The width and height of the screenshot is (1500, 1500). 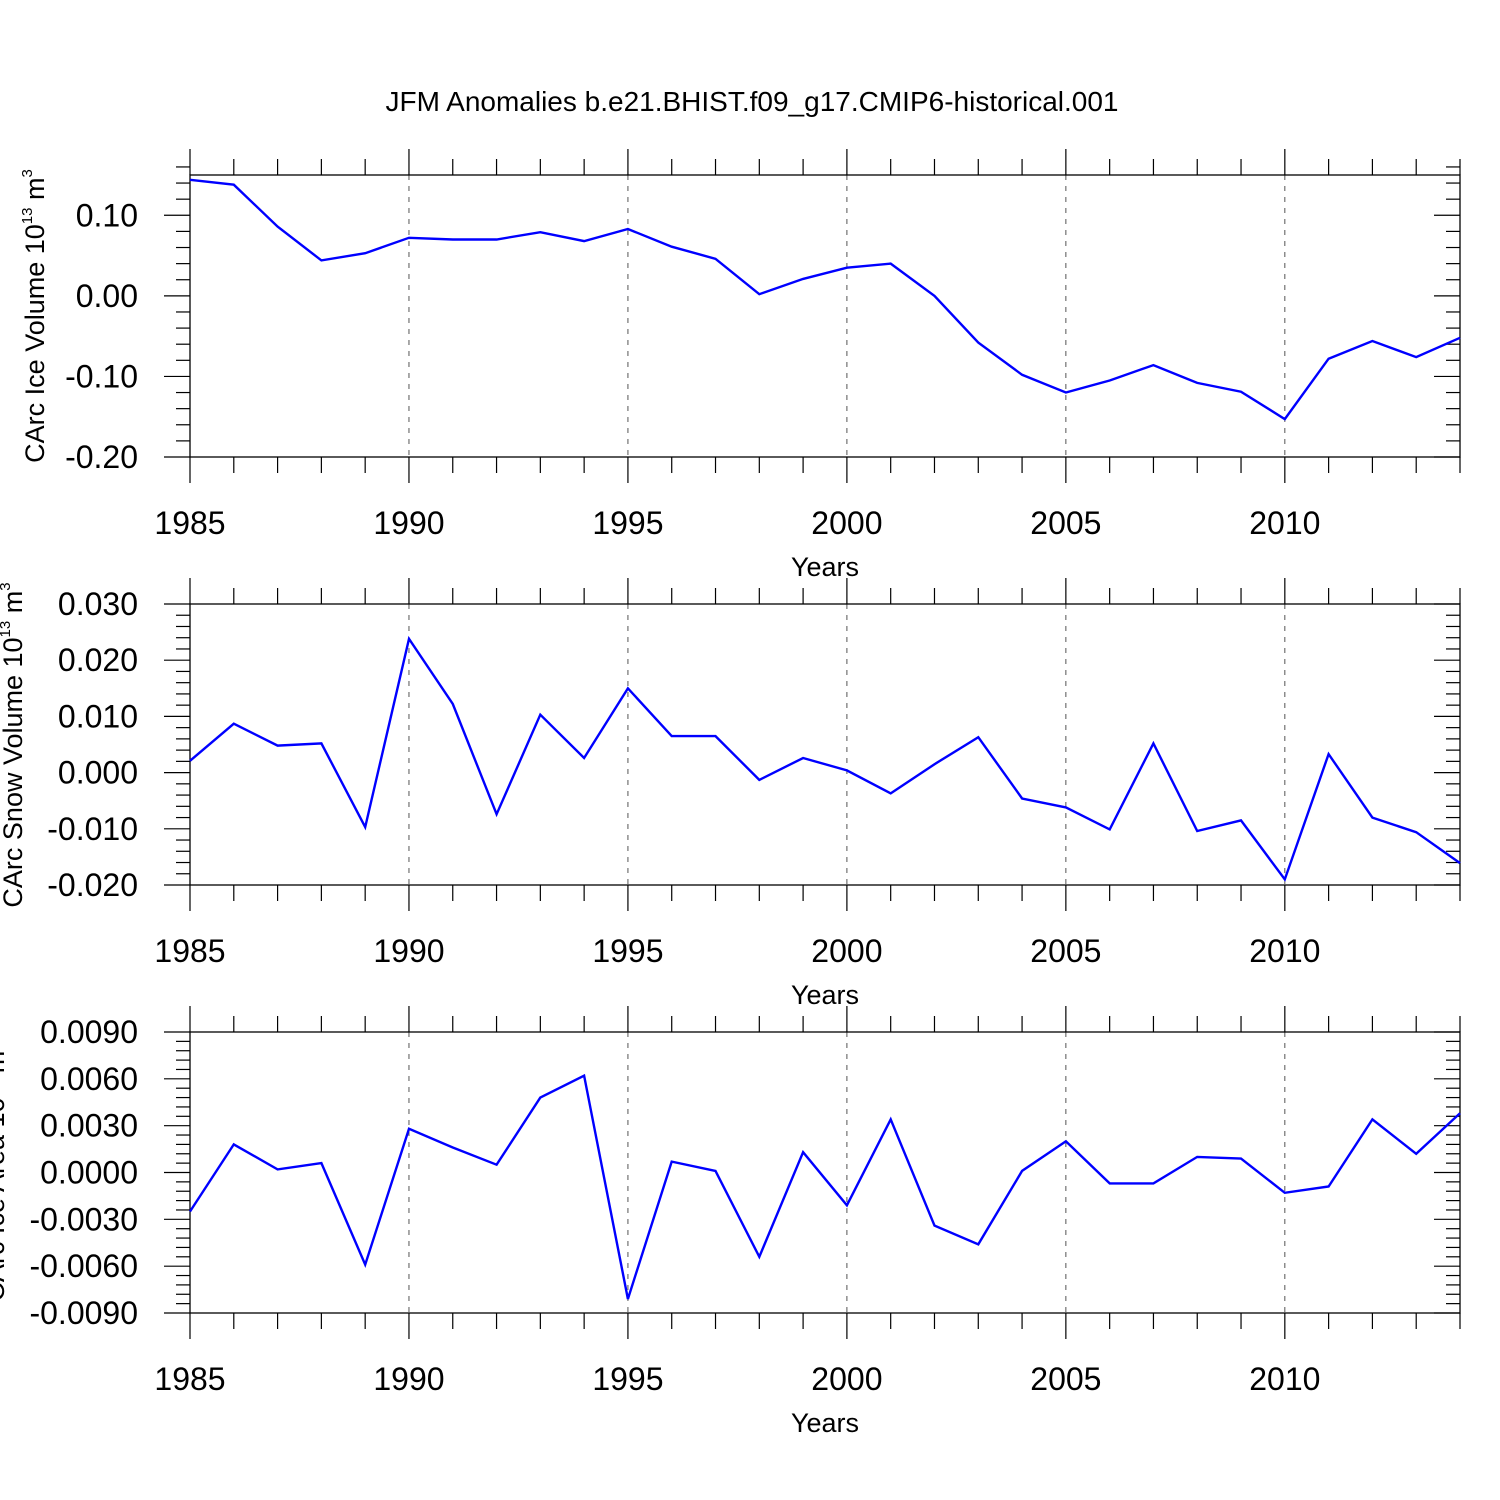 I want to click on y-tick-label: 0.10, so click(x=107, y=215).